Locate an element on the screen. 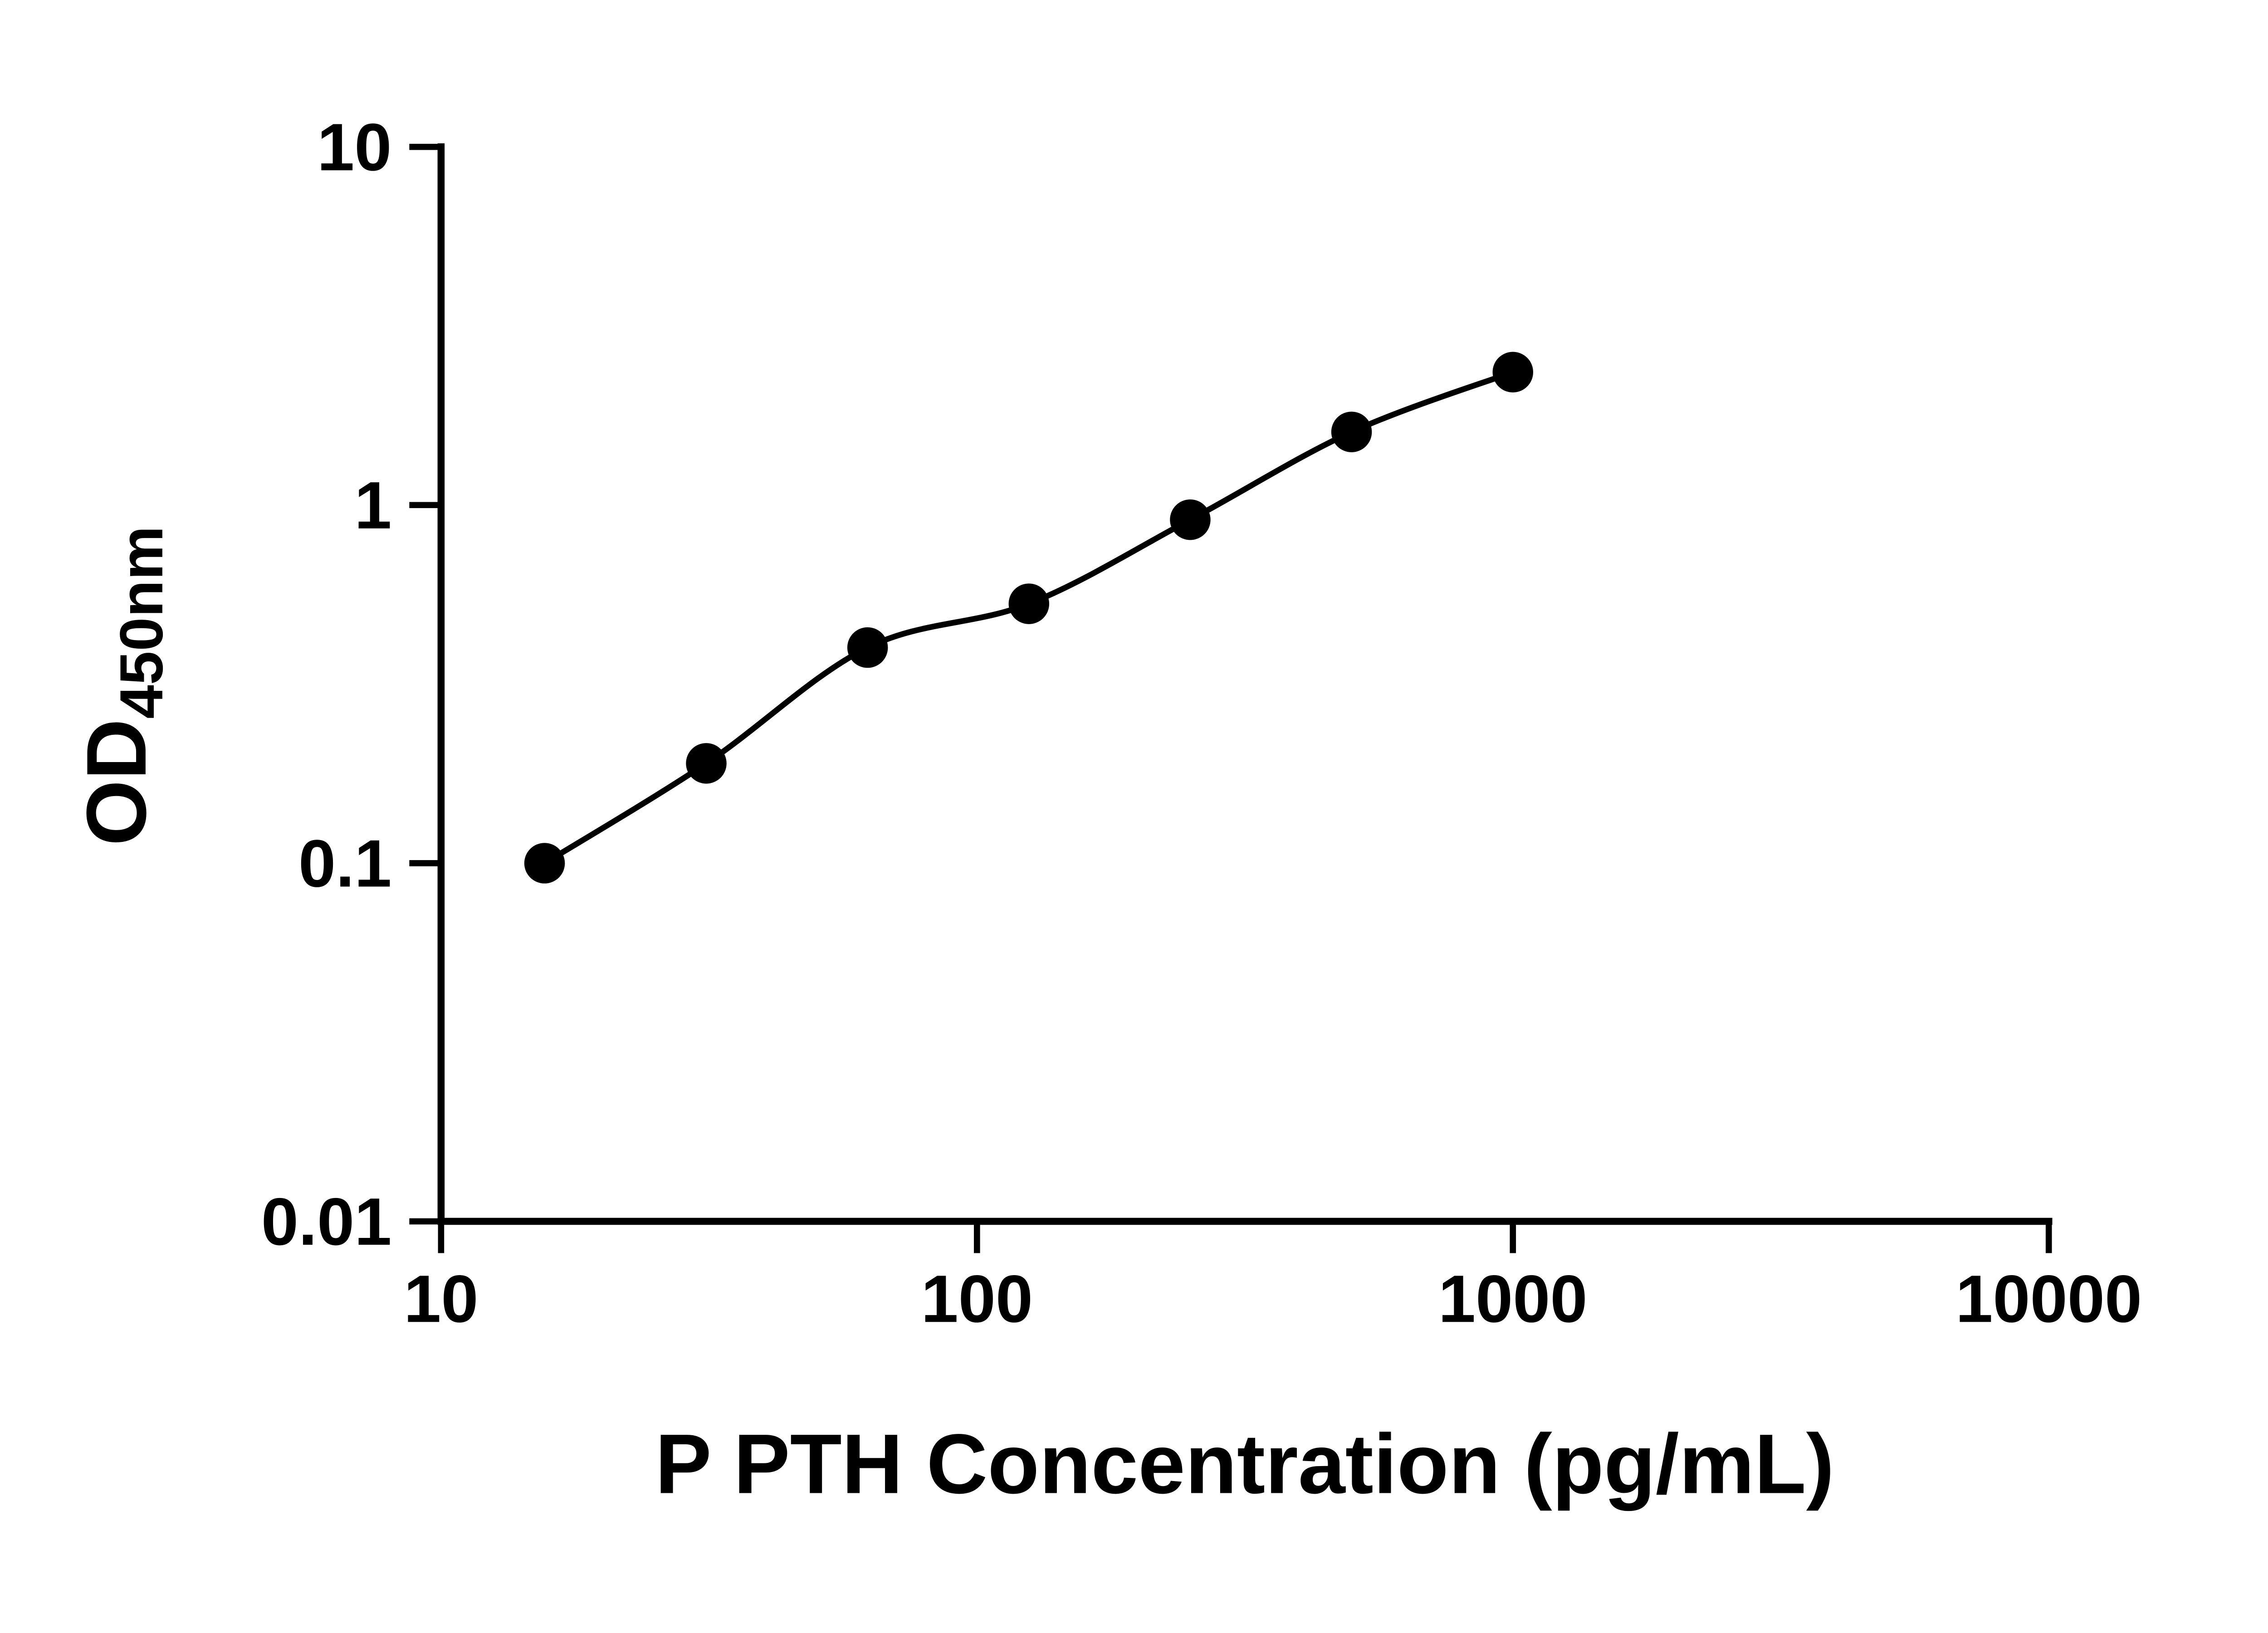  x-tick-label: 1000 is located at coordinates (1513, 1298).